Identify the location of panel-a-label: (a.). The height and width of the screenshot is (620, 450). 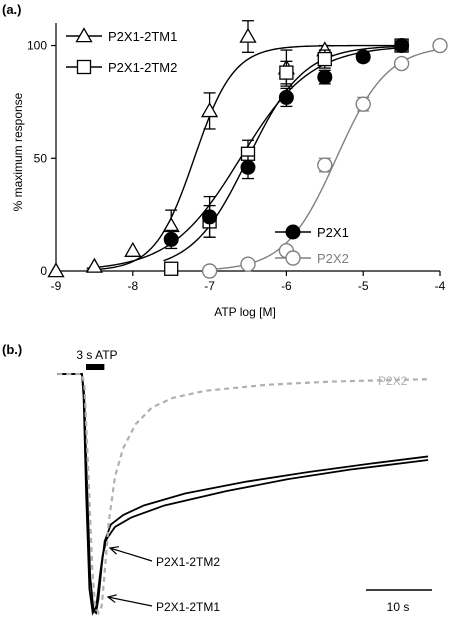
(12, 9).